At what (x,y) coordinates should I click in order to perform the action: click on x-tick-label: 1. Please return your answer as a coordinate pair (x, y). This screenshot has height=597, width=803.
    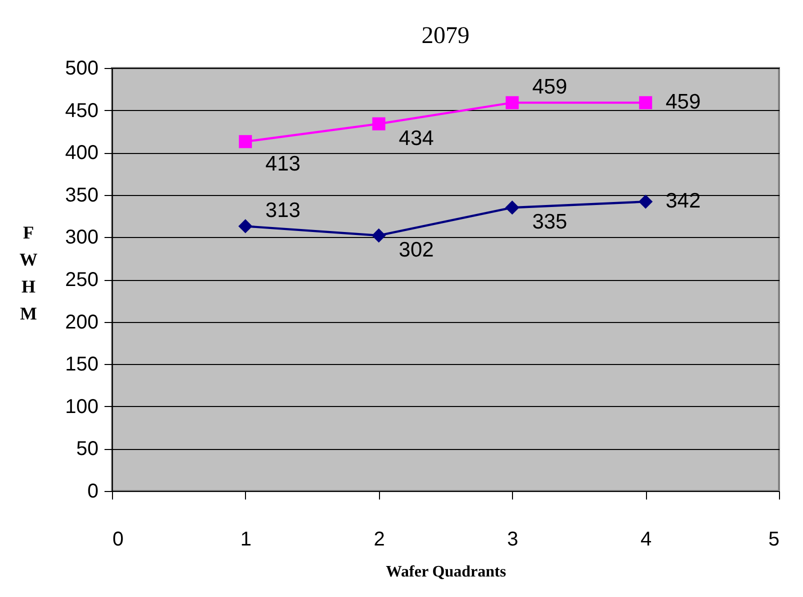
    Looking at the image, I should click on (246, 539).